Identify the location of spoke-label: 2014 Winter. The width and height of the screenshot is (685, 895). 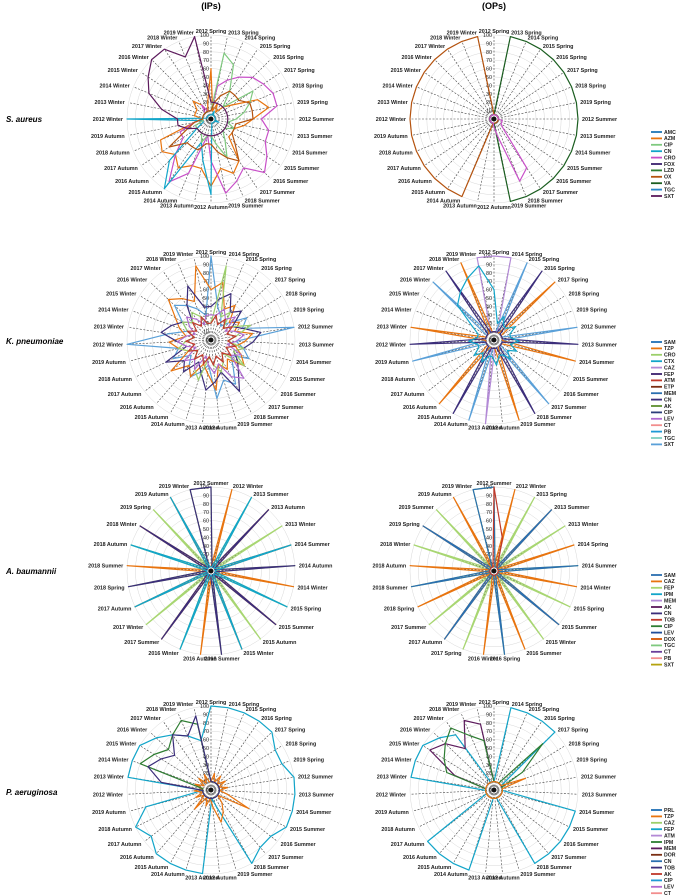
(396, 760).